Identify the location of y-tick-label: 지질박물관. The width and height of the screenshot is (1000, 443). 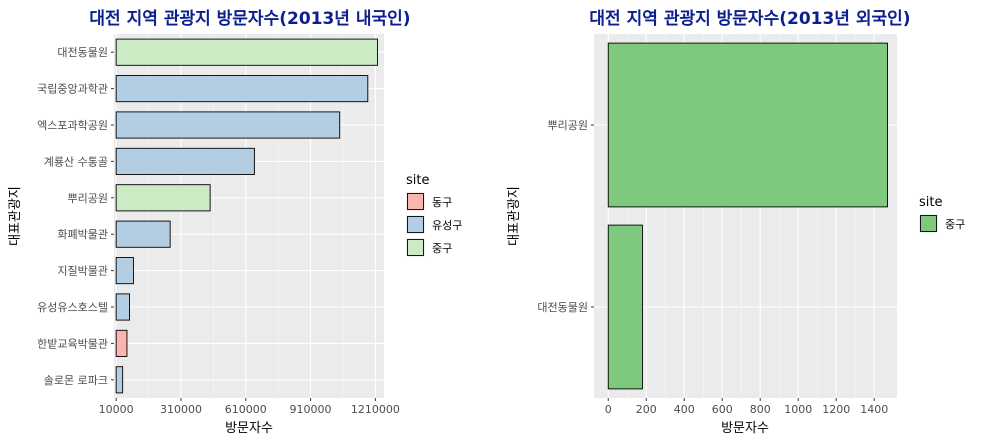
(82, 271).